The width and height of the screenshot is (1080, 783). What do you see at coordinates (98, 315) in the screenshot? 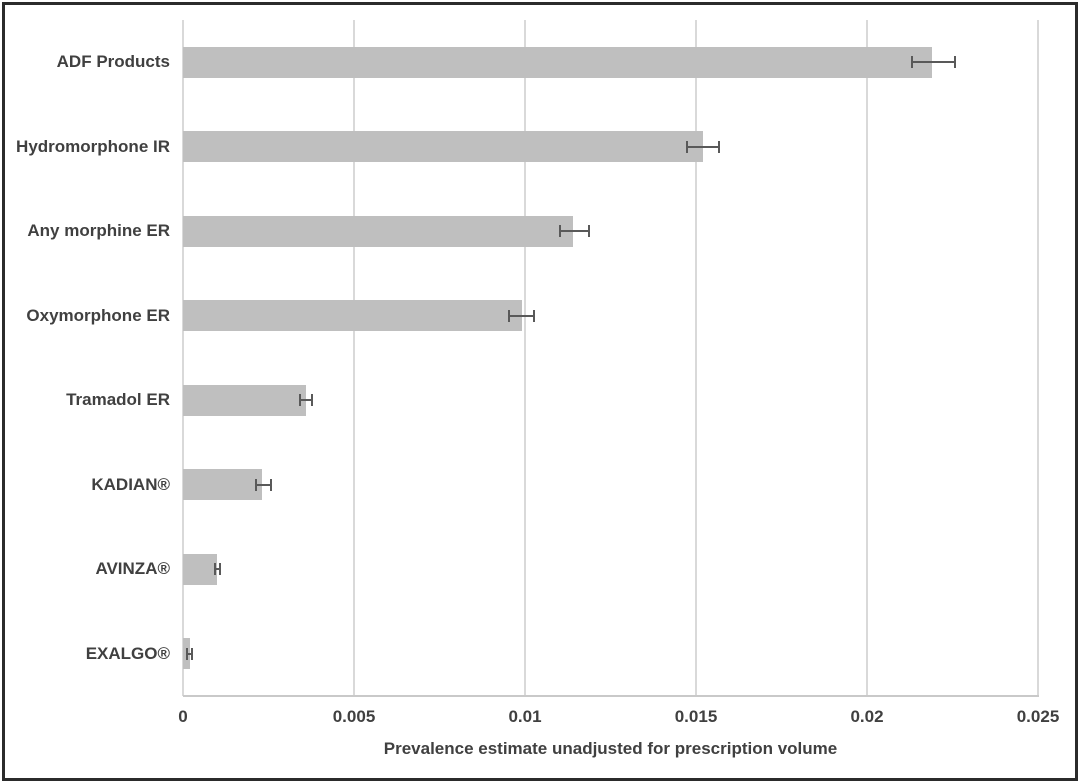
I see `category-label: Oxymorphone ER` at bounding box center [98, 315].